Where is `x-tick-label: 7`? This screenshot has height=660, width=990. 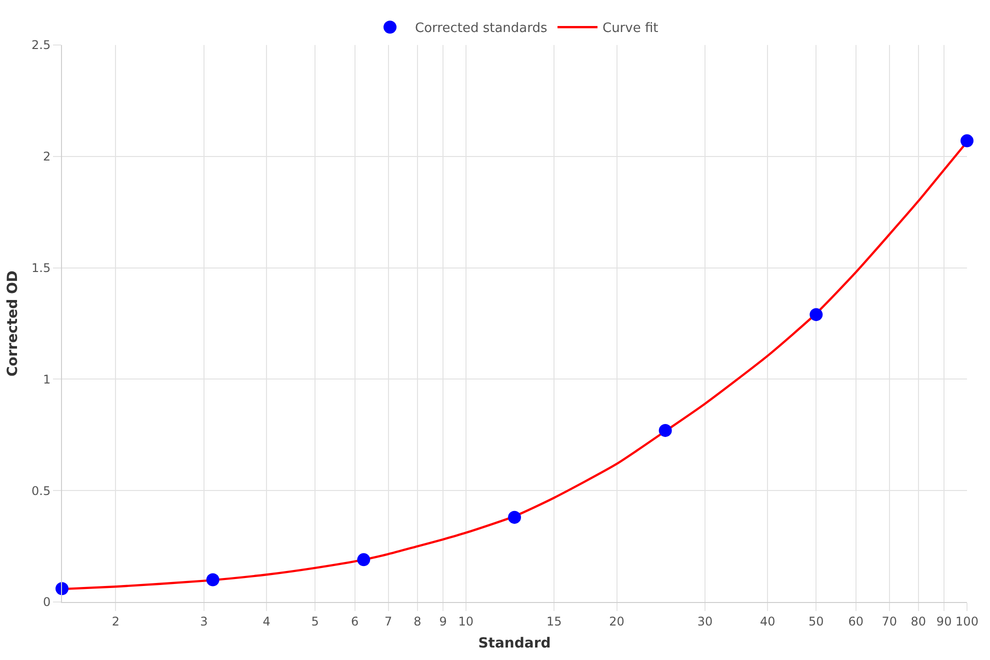 x-tick-label: 7 is located at coordinates (388, 621).